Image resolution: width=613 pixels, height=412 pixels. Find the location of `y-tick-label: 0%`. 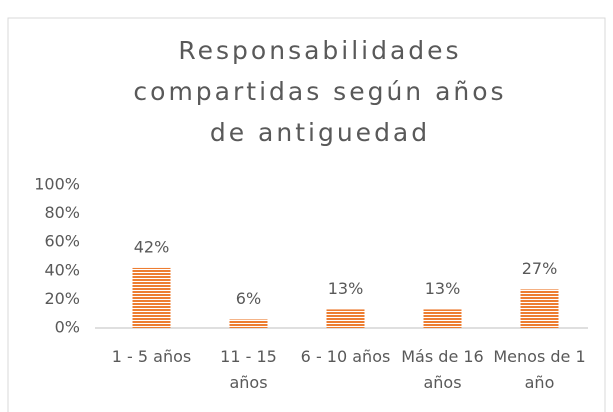

y-tick-label: 0% is located at coordinates (67, 327).